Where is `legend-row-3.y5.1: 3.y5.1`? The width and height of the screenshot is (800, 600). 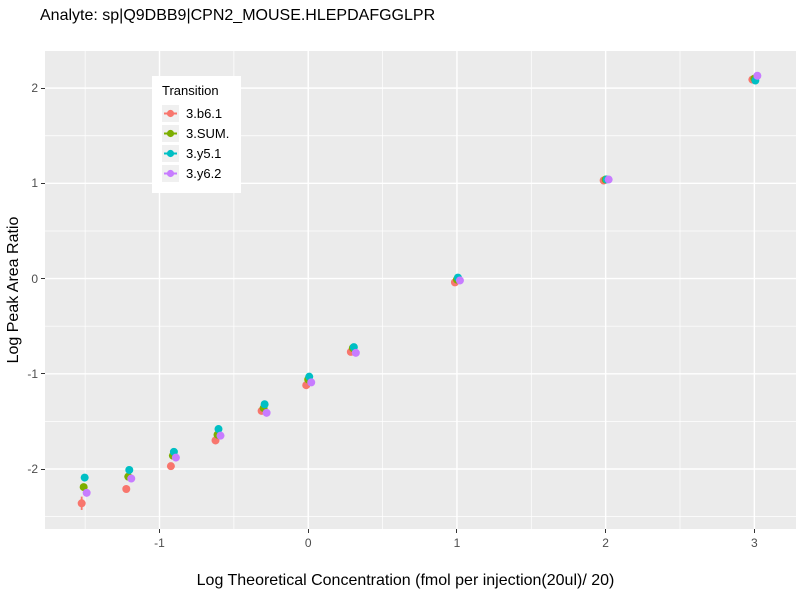 legend-row-3.y5.1: 3.y5.1 is located at coordinates (195, 153).